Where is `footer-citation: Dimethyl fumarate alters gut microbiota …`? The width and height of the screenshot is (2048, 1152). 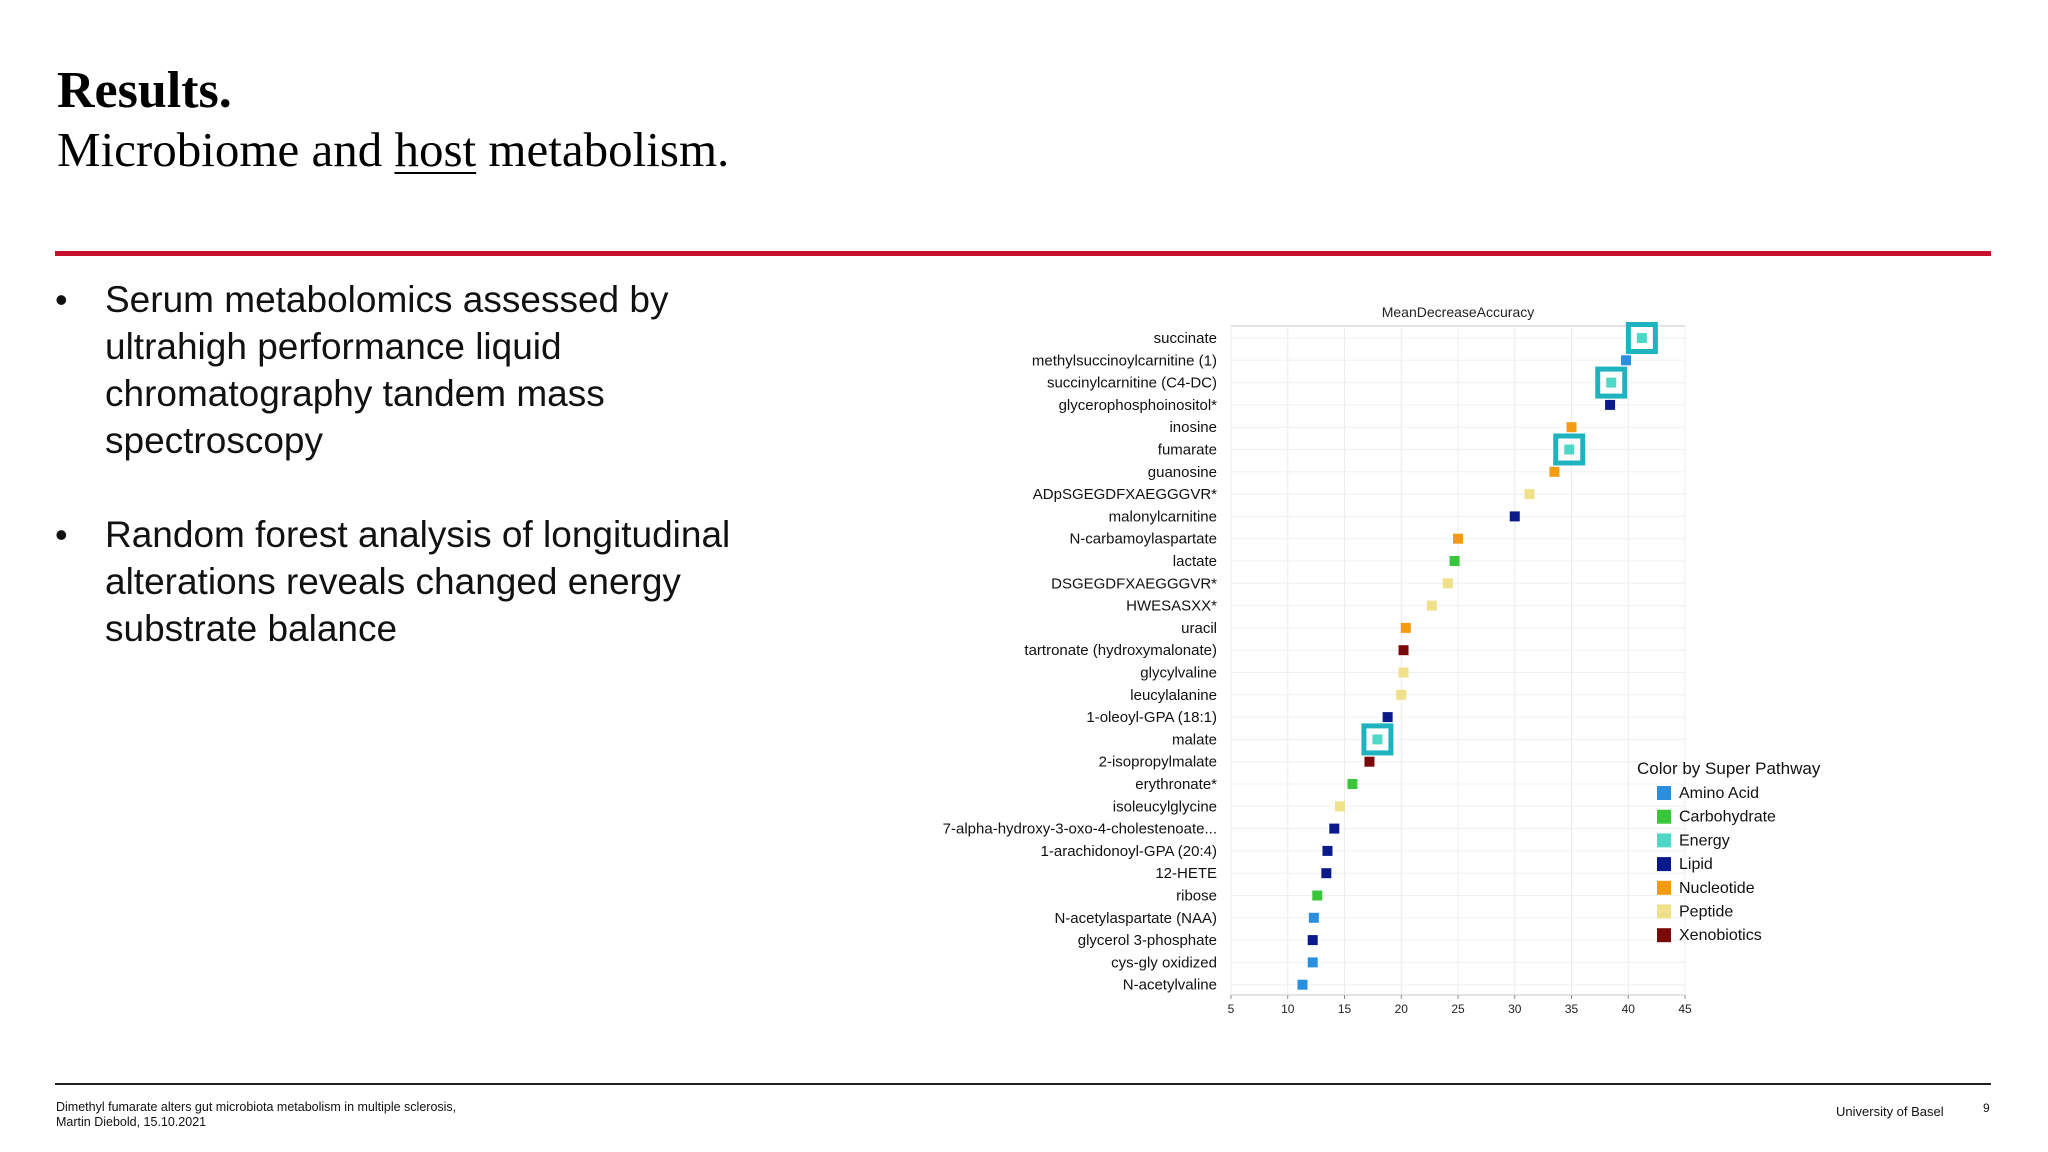 footer-citation: Dimethyl fumarate alters gut microbiota … is located at coordinates (256, 1115).